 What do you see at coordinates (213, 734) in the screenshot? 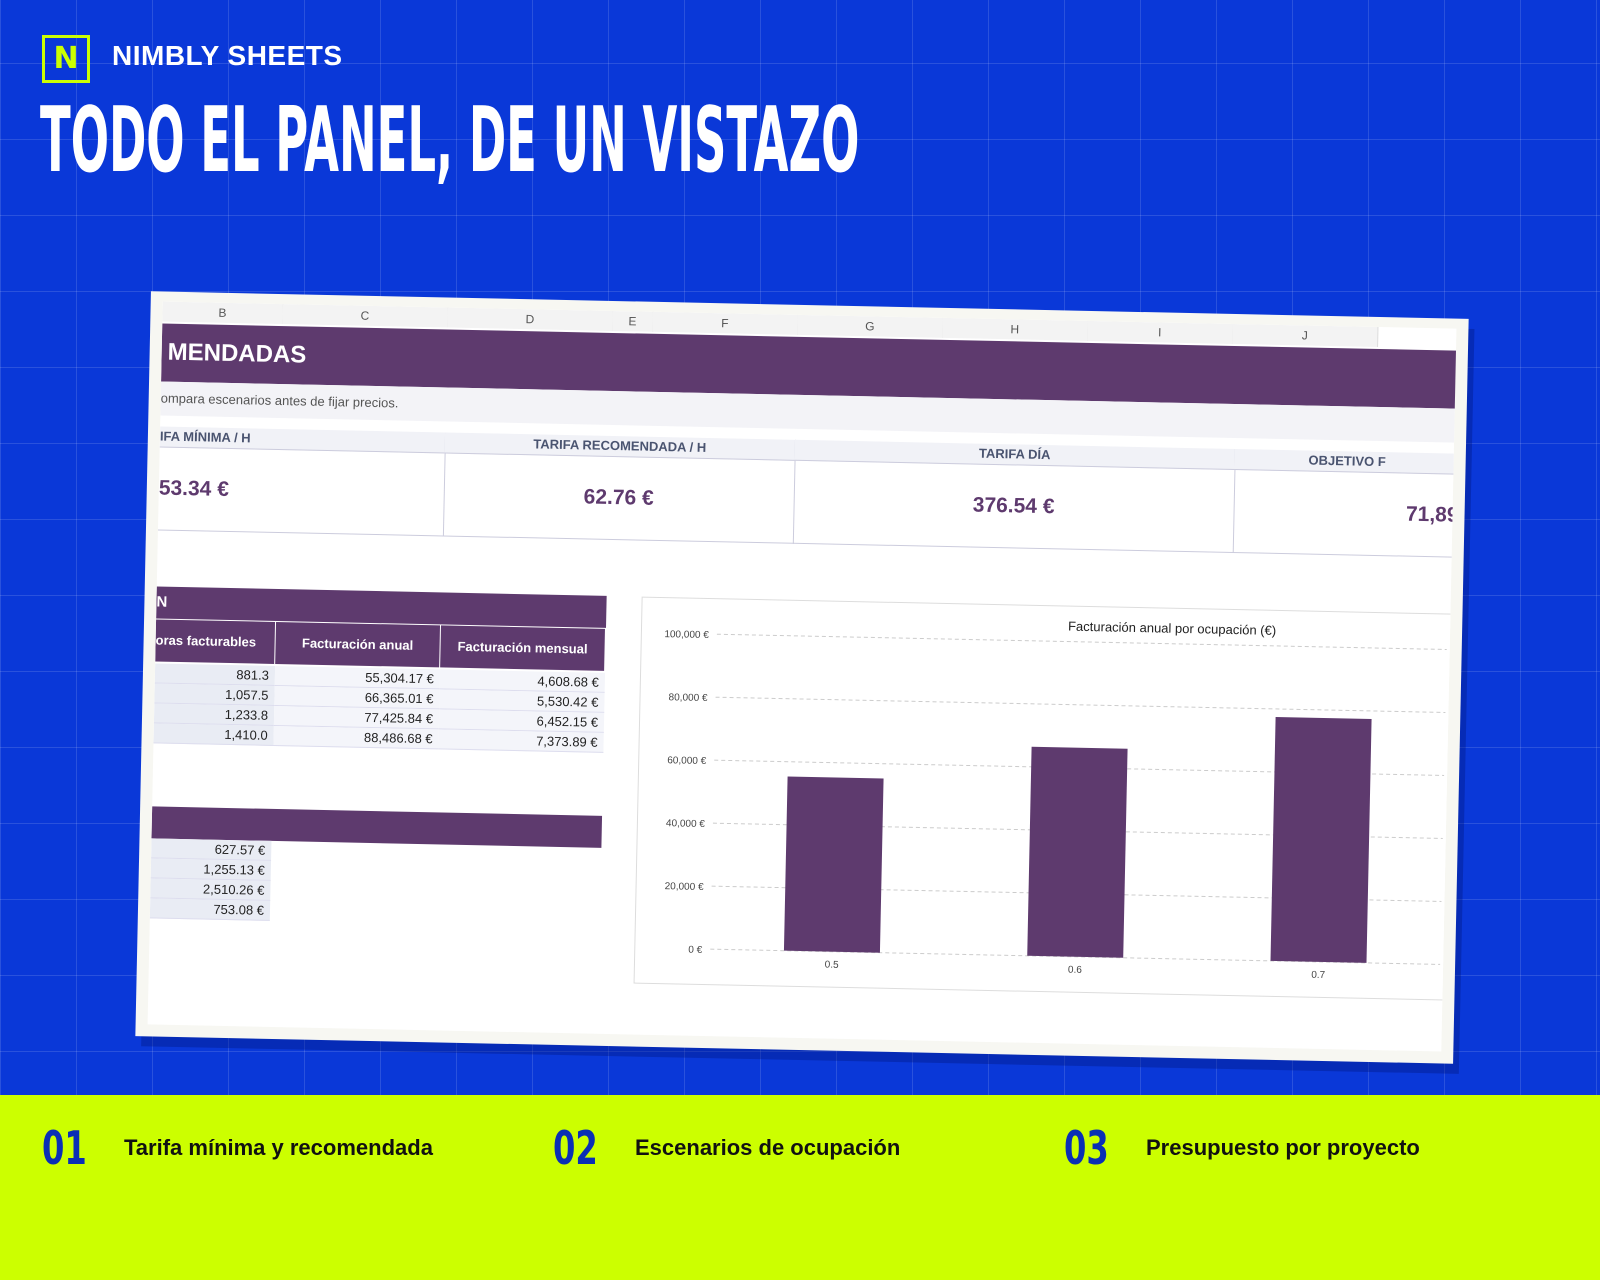
I see `table-cell: 1,410.0` at bounding box center [213, 734].